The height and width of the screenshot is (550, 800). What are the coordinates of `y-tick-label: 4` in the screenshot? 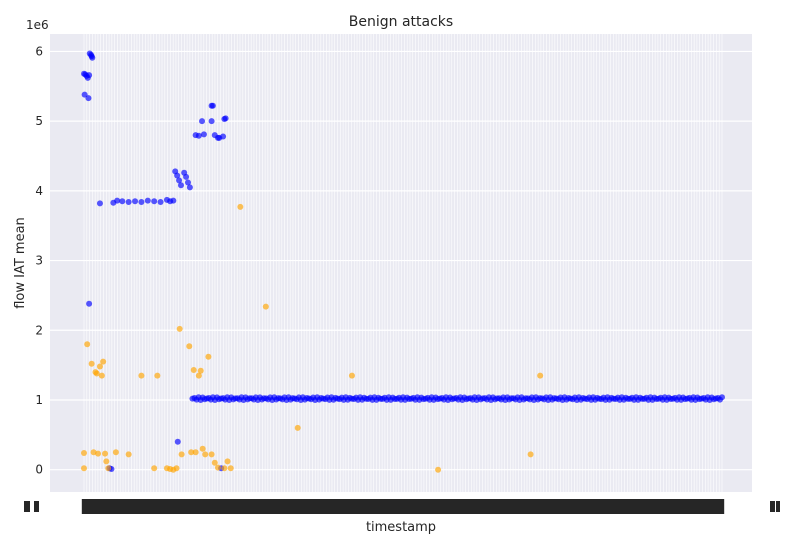 It's located at (39, 191).